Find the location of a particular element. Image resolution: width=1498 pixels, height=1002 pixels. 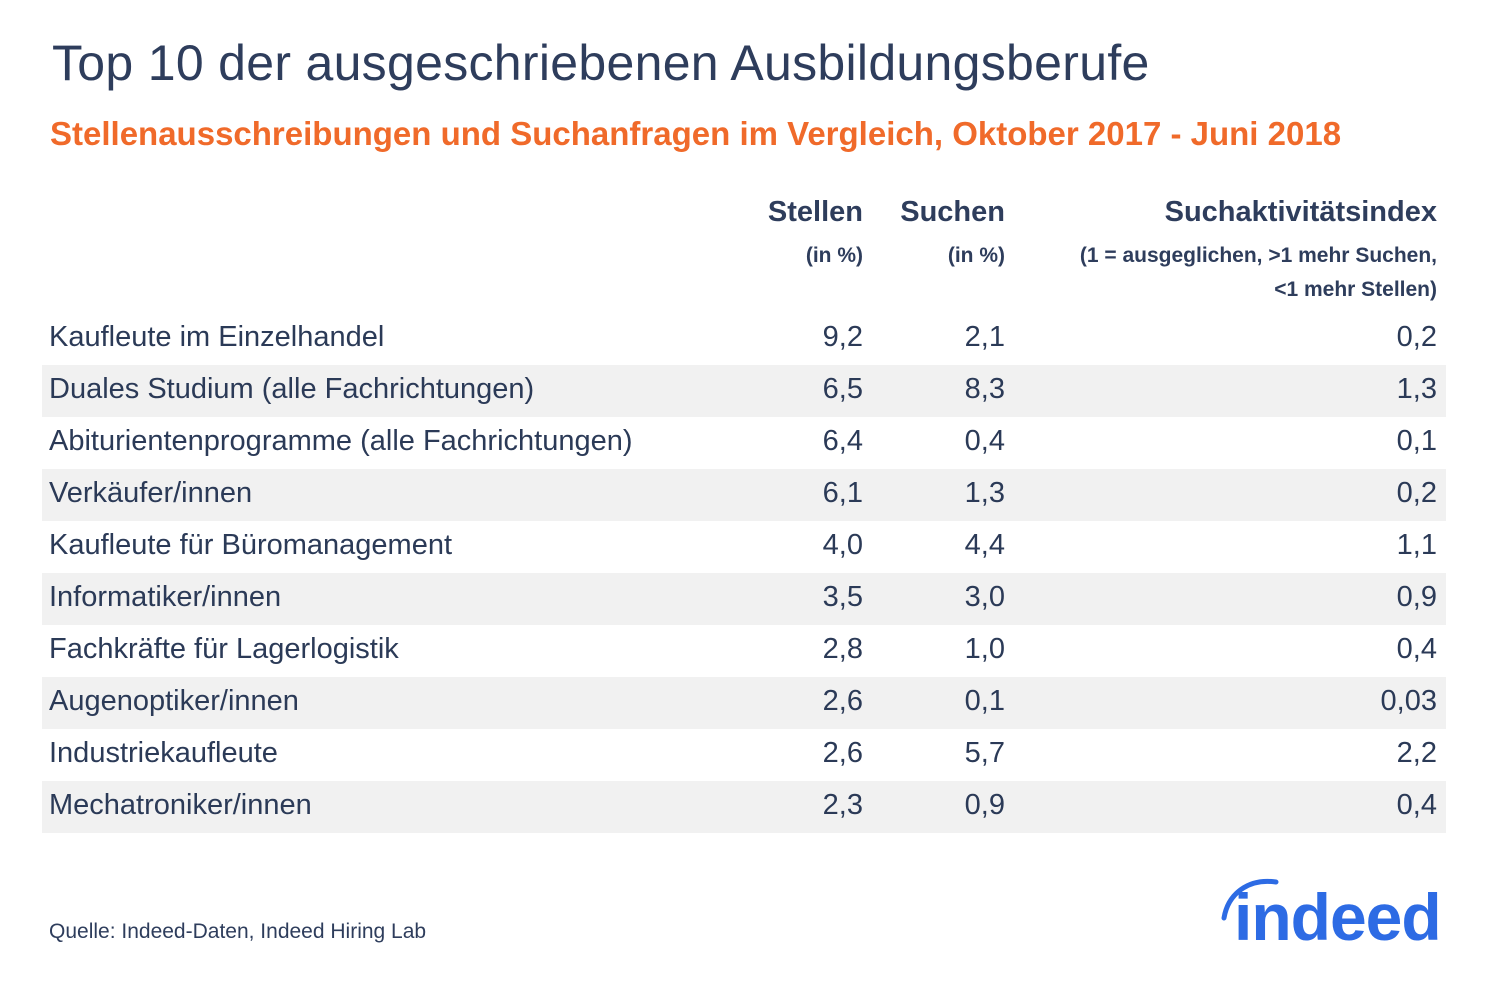

cell-stellen: 4,0 is located at coordinates (842, 545).